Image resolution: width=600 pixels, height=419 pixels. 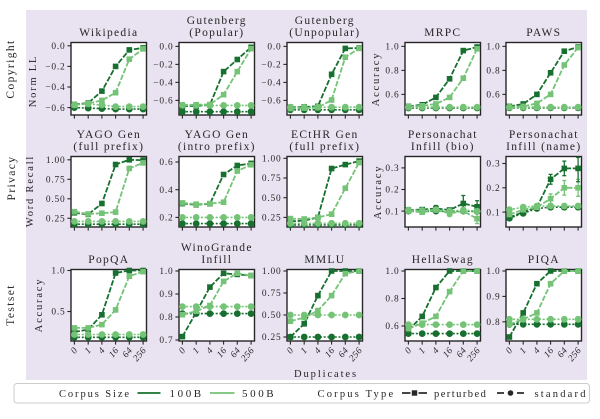 What do you see at coordinates (543, 33) in the screenshot?
I see `svg-text: PAWS` at bounding box center [543, 33].